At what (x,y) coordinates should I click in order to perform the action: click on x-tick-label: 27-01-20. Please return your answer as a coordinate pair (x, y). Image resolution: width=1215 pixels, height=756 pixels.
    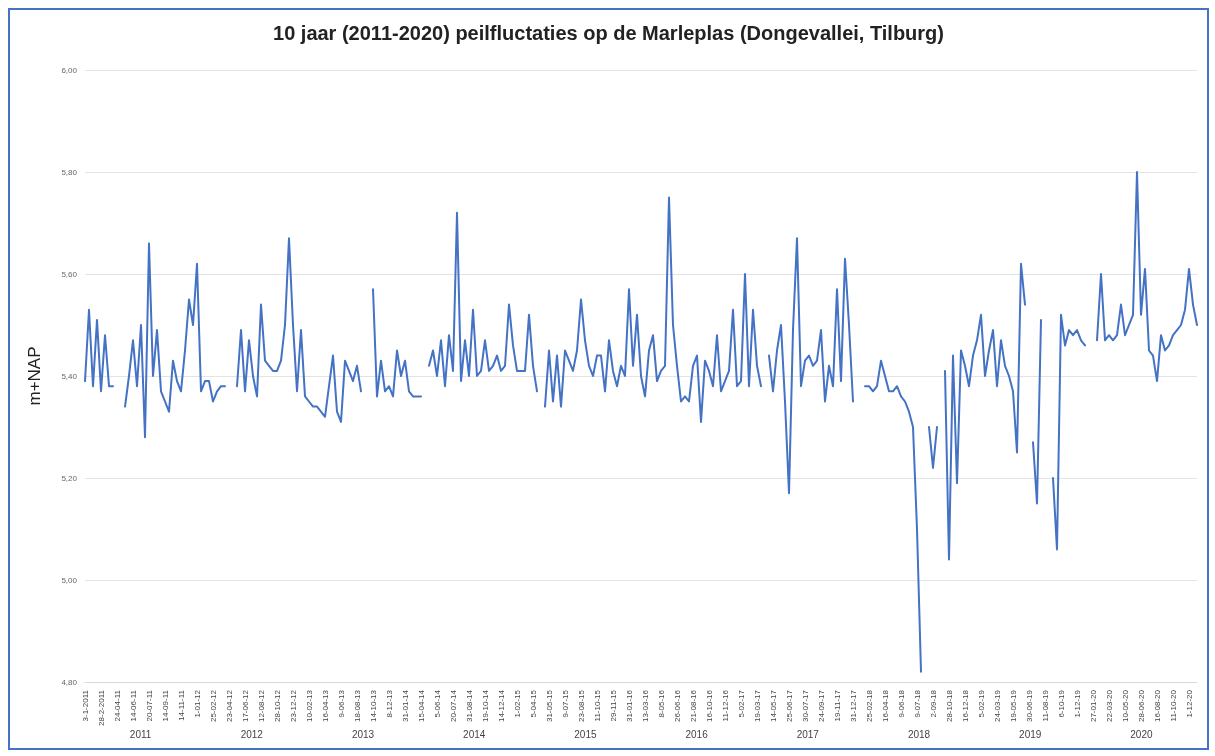
    Looking at the image, I should click on (1093, 706).